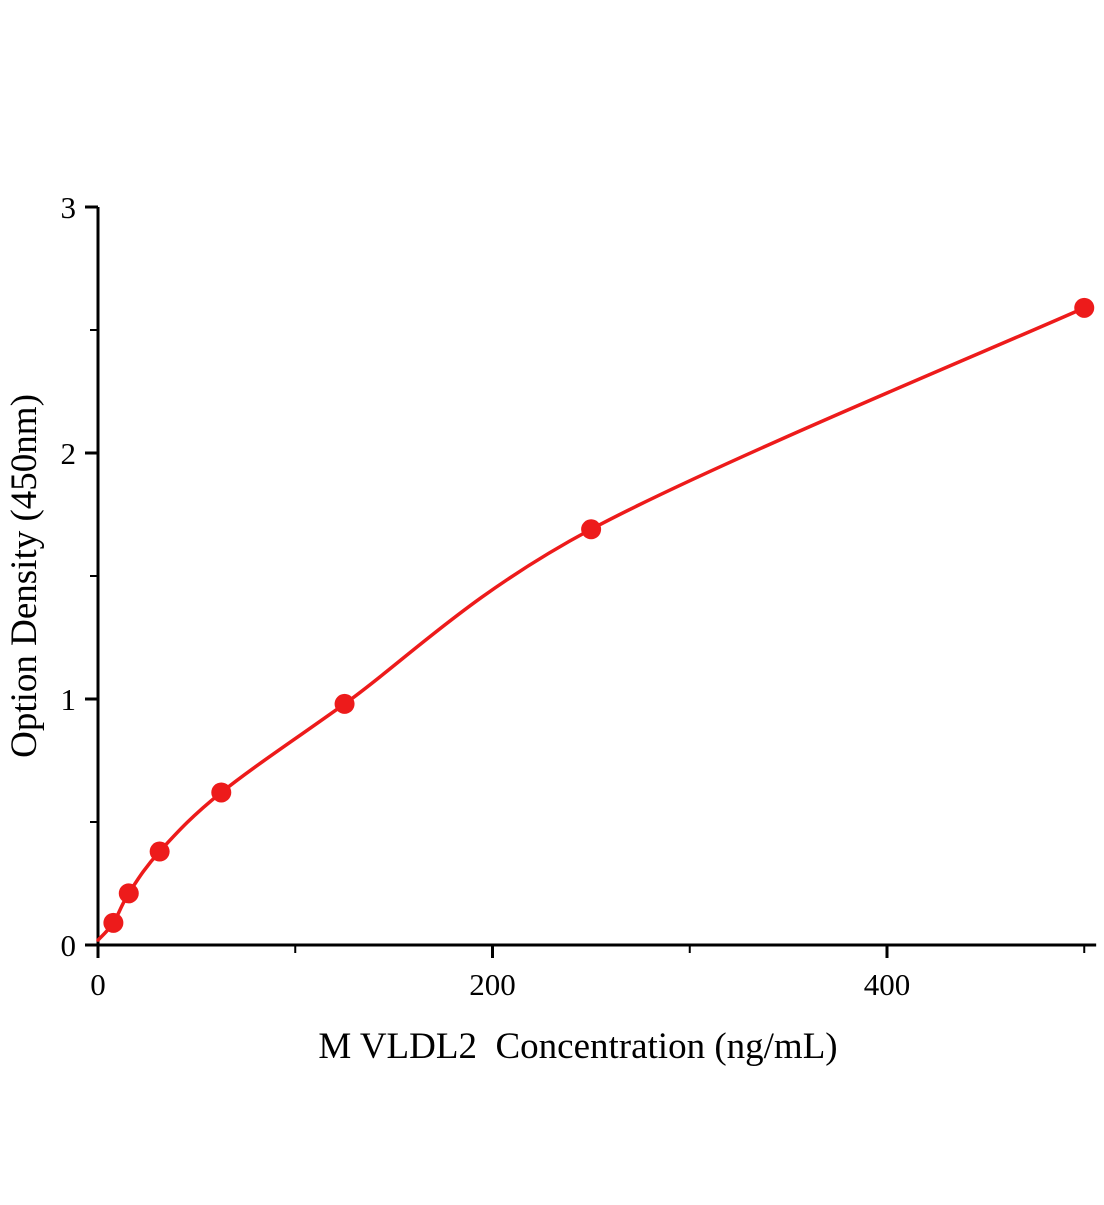 The image size is (1104, 1205). I want to click on y-tick-label: 3, so click(69, 207).